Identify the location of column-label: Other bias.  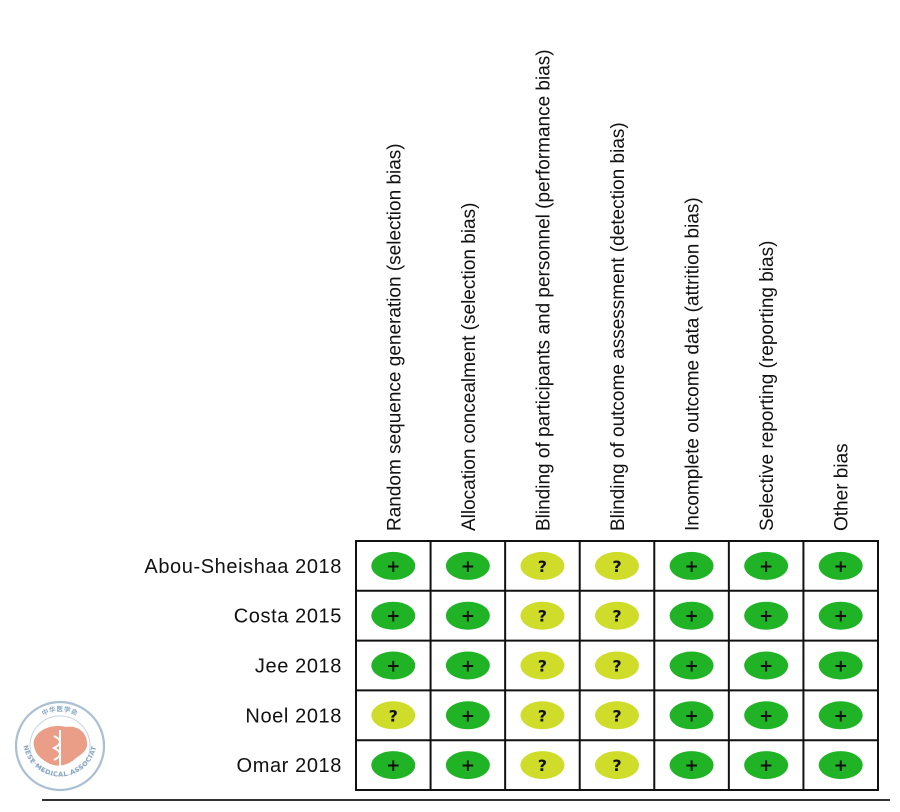
(842, 487).